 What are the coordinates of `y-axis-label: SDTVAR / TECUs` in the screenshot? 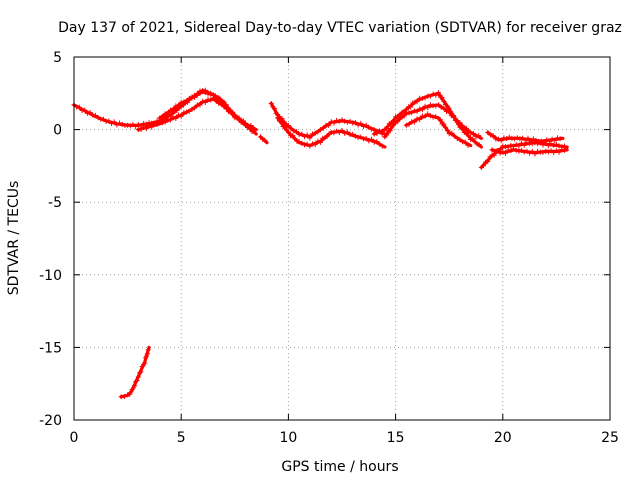 It's located at (14, 238).